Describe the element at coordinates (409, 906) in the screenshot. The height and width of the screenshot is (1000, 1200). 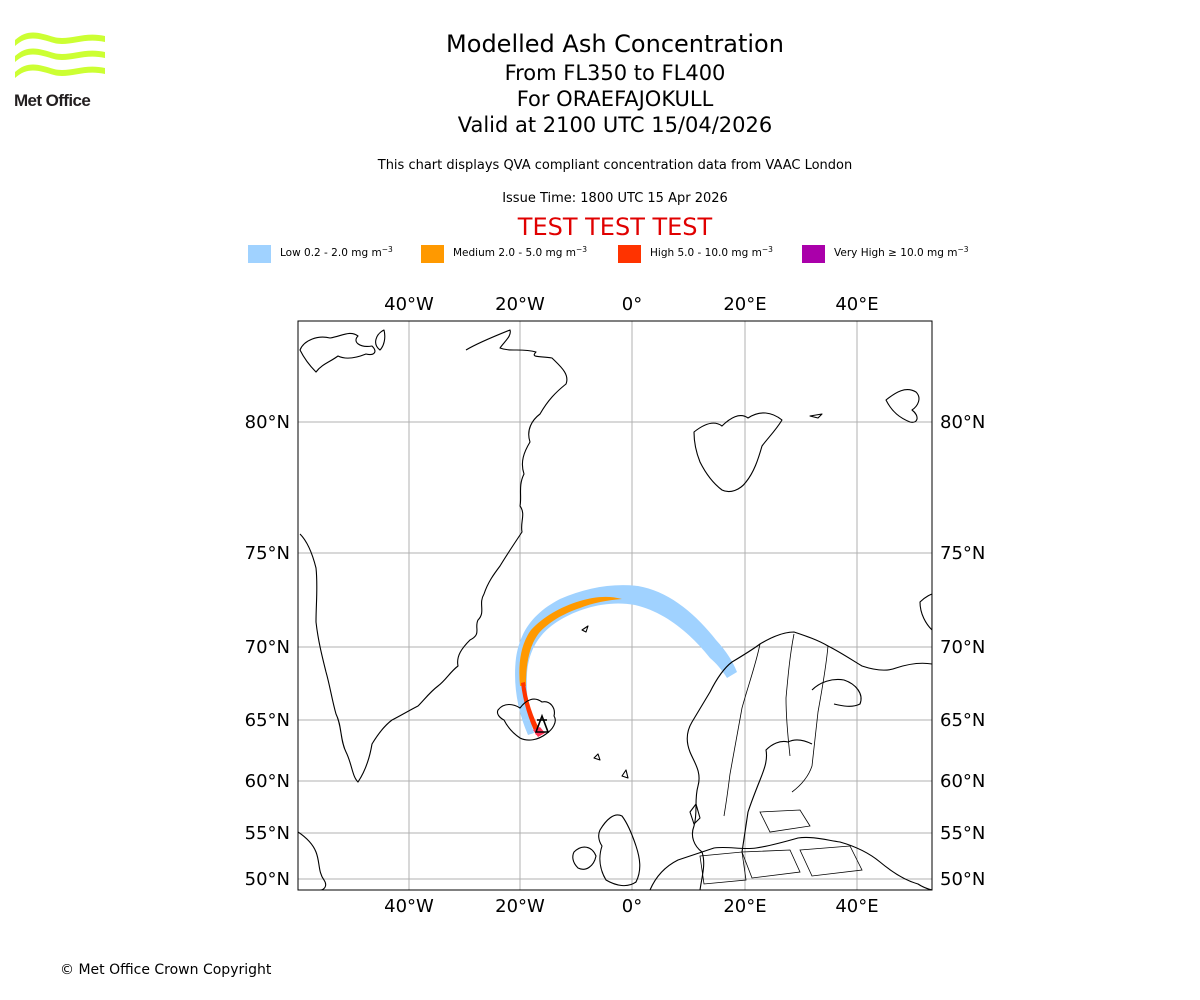
I see `lon-label-bottom-40w: 40°W` at that location.